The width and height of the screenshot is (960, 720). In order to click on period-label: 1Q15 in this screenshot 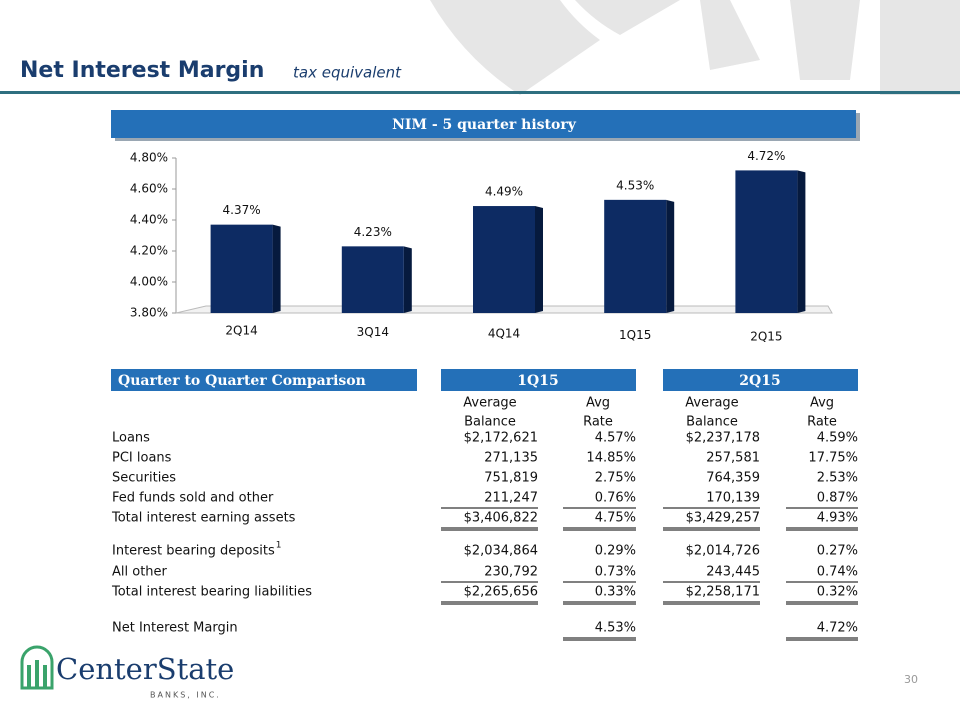, I will do `click(537, 381)`.